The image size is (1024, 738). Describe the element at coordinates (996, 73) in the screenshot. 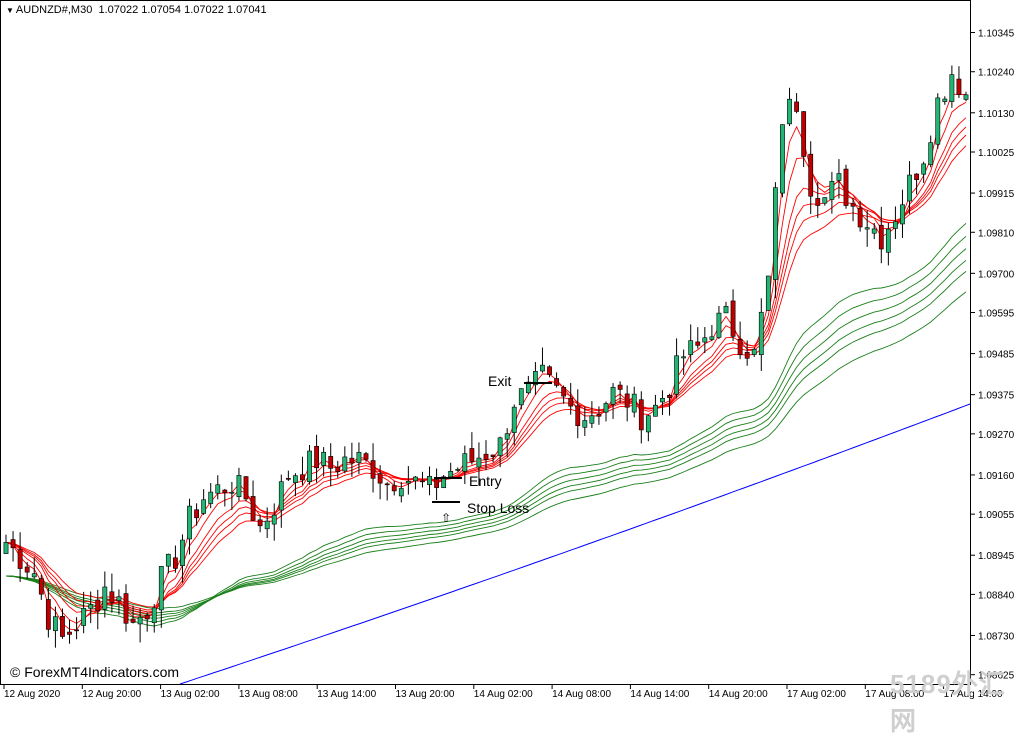

I see `y-tick-label: 1.10240` at that location.